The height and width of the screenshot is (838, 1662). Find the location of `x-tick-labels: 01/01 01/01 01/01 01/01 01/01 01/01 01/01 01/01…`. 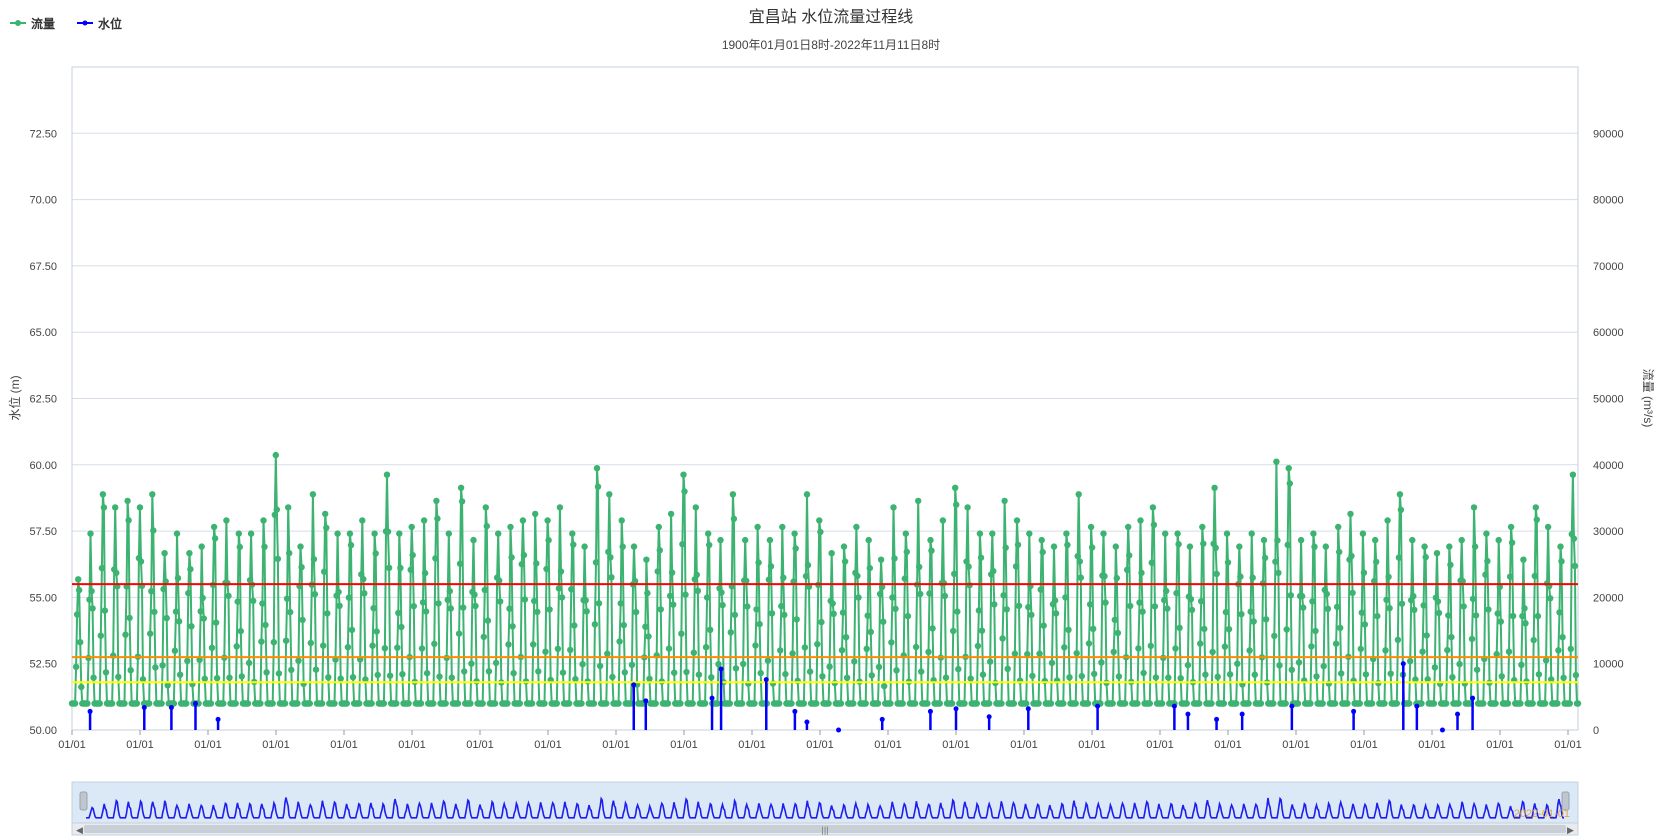

x-tick-labels: 01/01 01/01 01/01 01/01 01/01 01/01 01/01 01/01… is located at coordinates (820, 740).